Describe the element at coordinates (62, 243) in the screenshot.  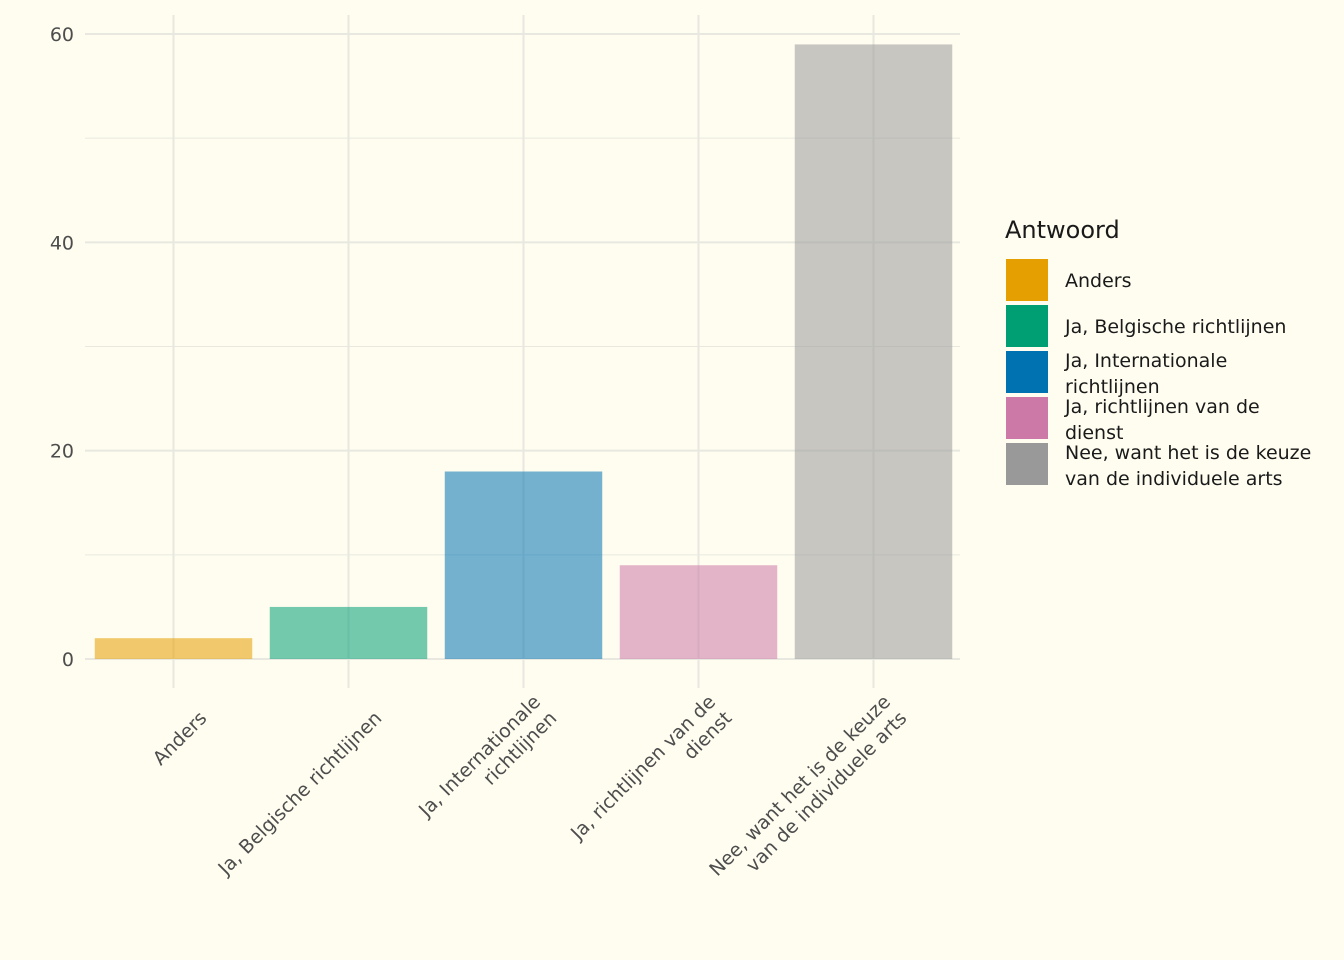
I see `y-tick-label: 40` at that location.